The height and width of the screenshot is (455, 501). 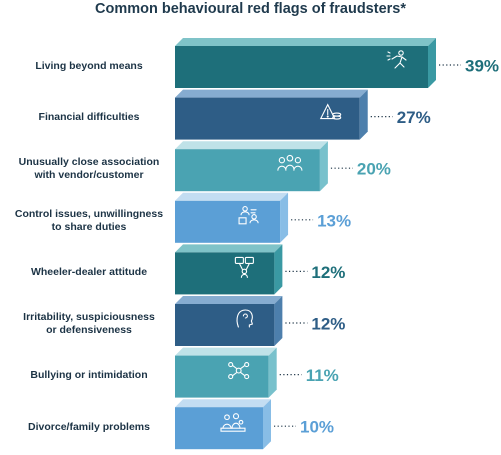 I want to click on category-label-1: Financial difficulties, so click(x=89, y=117).